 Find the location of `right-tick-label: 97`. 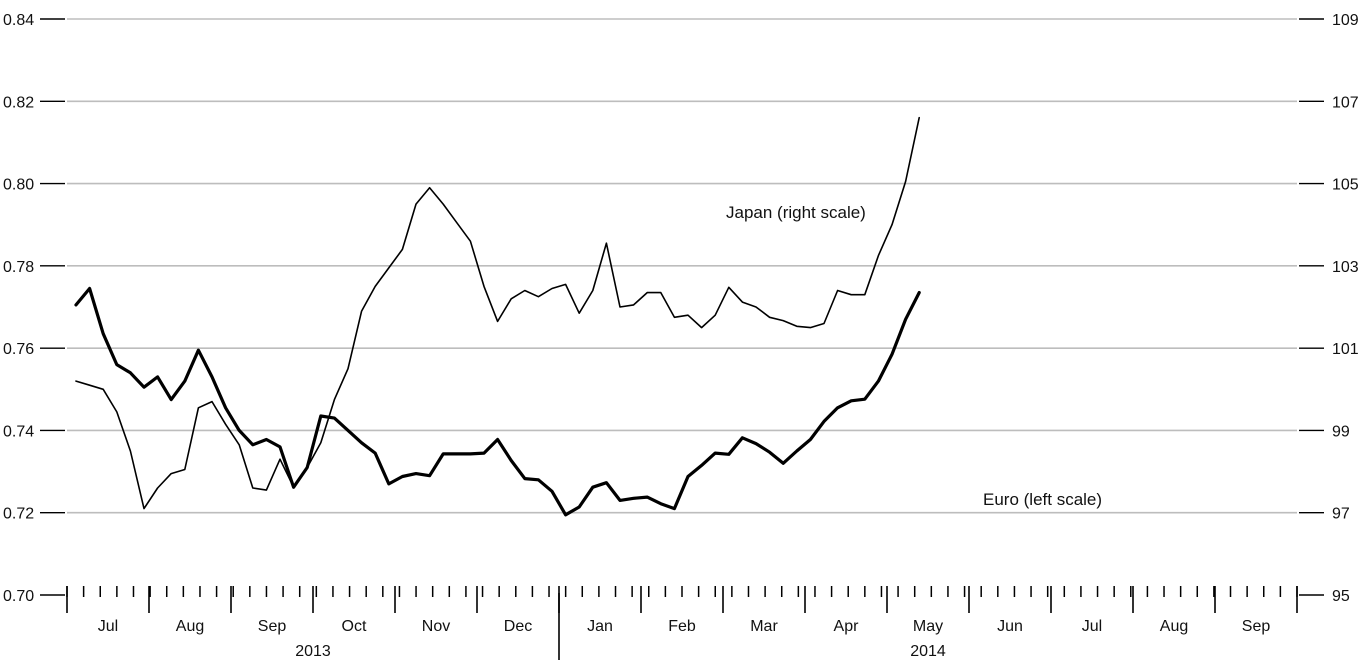

right-tick-label: 97 is located at coordinates (1341, 514).